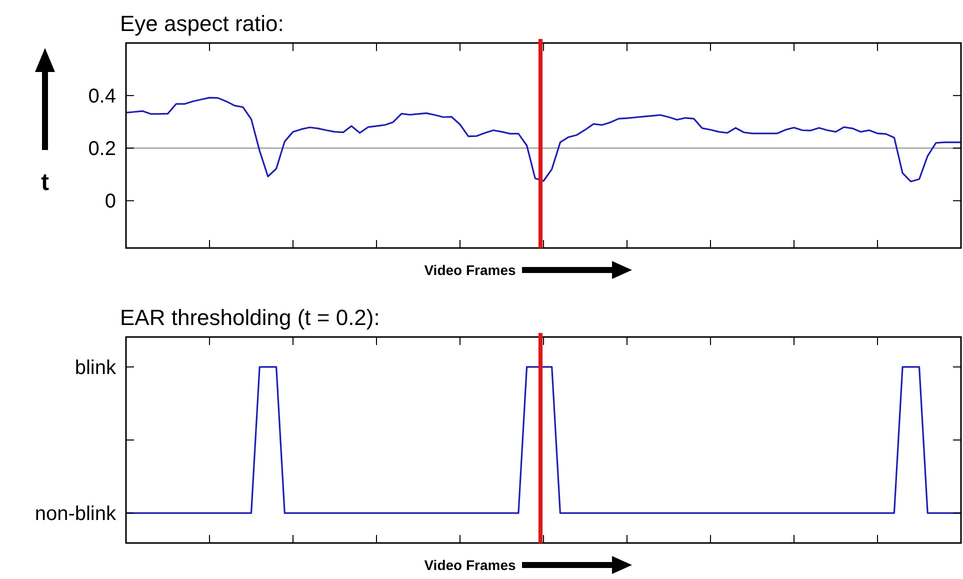 This screenshot has height=579, width=963. What do you see at coordinates (45, 182) in the screenshot?
I see `y-axis-title: t` at bounding box center [45, 182].